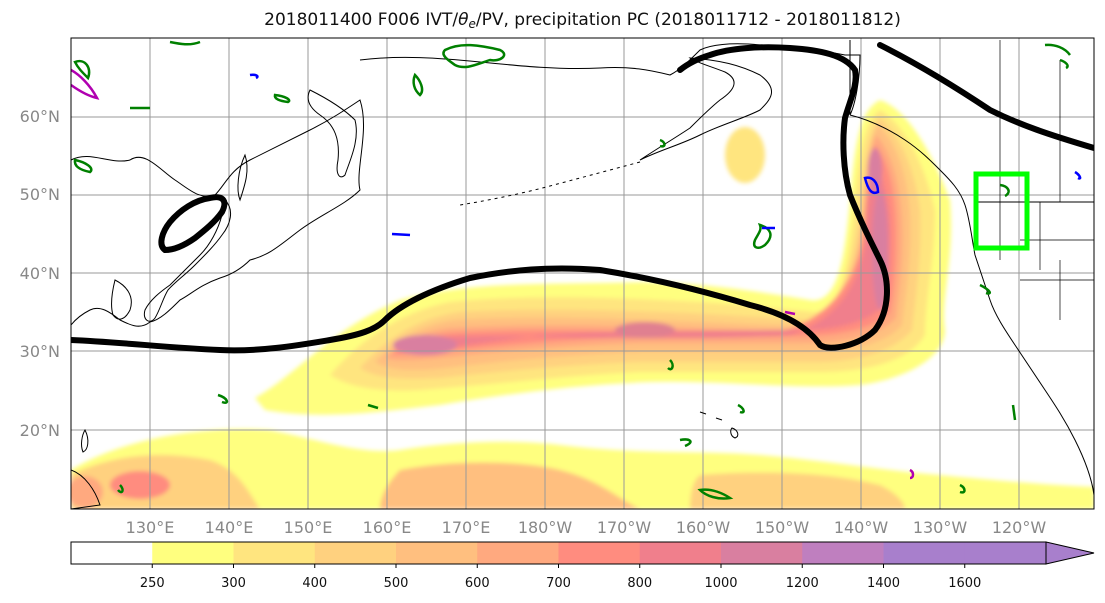 This screenshot has height=603, width=1105. What do you see at coordinates (705, 109) in the screenshot?
I see `coast-alaska` at bounding box center [705, 109].